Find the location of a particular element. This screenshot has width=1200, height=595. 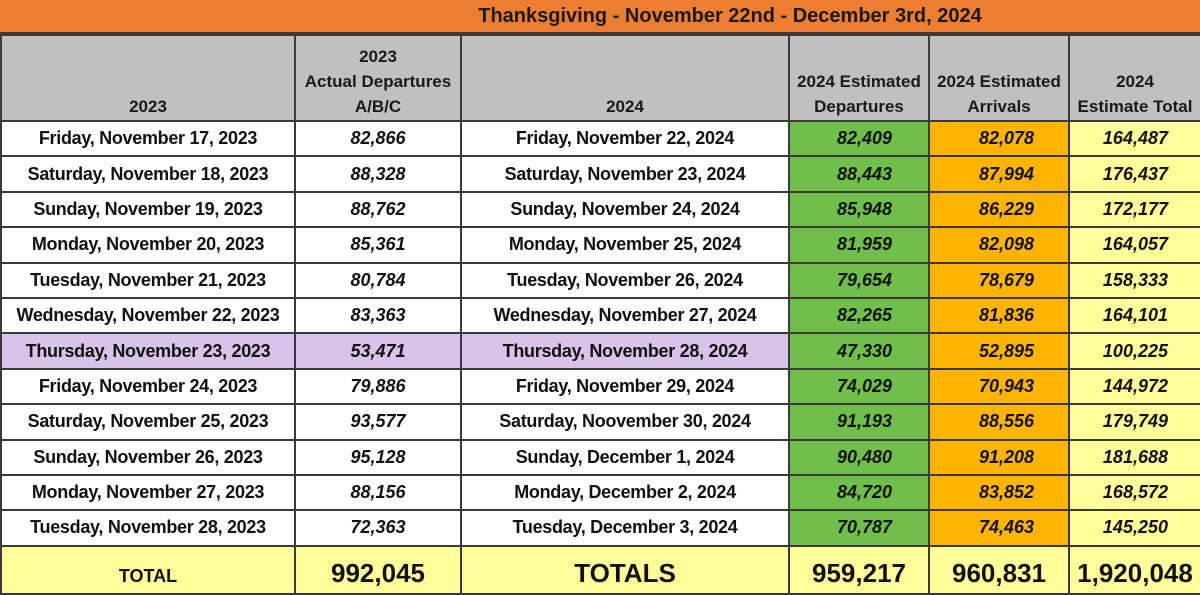

date-2023: Thursday, November 23, 2023 is located at coordinates (148, 351).